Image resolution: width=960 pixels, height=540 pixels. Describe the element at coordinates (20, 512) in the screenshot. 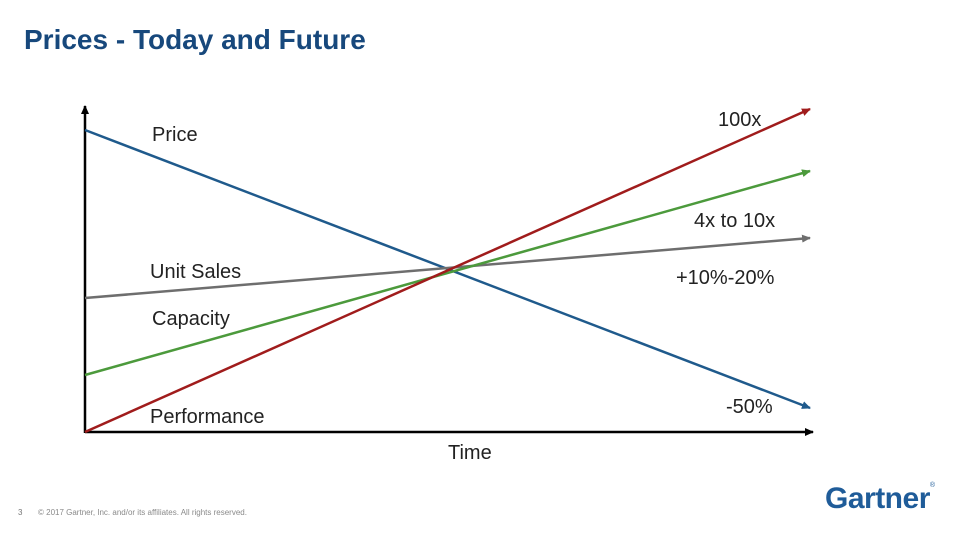

I see `page-number: 3` at that location.